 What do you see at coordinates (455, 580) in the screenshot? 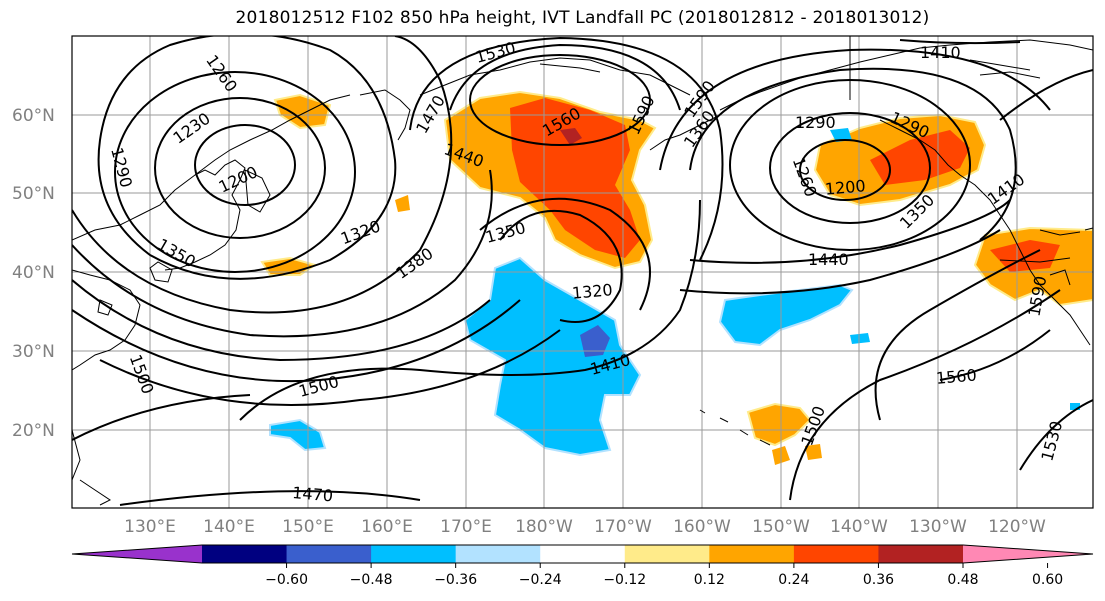
I see `colorbar-tick-label: −0.36` at bounding box center [455, 580].